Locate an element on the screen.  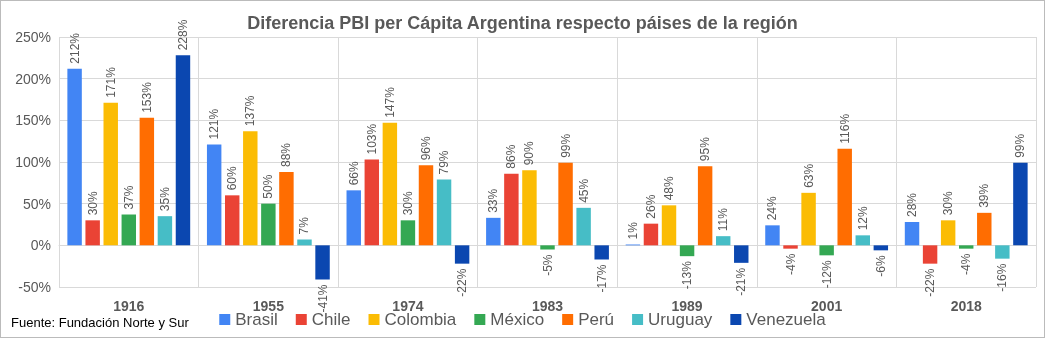
source-note: Fuente: Fundación Norte y Sur is located at coordinates (100, 322).